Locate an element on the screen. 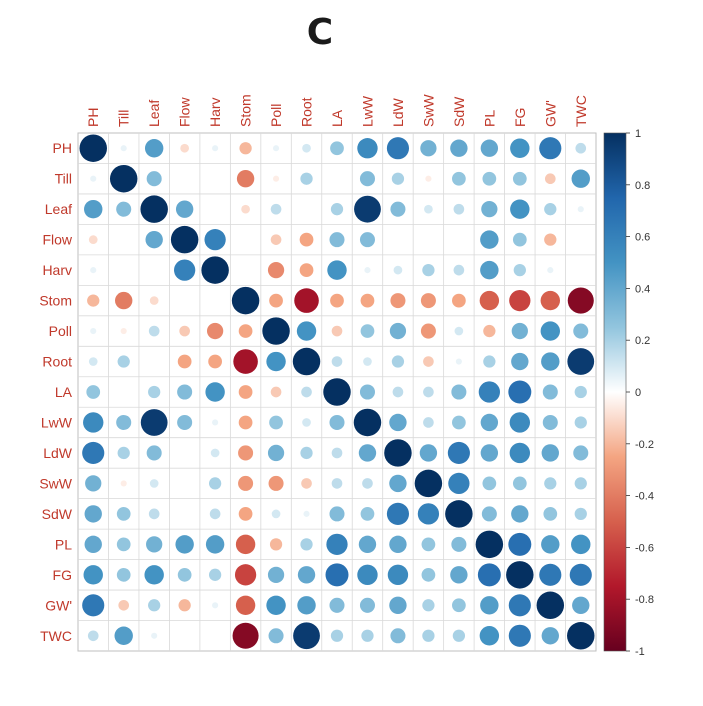 This screenshot has width=703, height=706. col-label-Stom: Stom is located at coordinates (246, 110).